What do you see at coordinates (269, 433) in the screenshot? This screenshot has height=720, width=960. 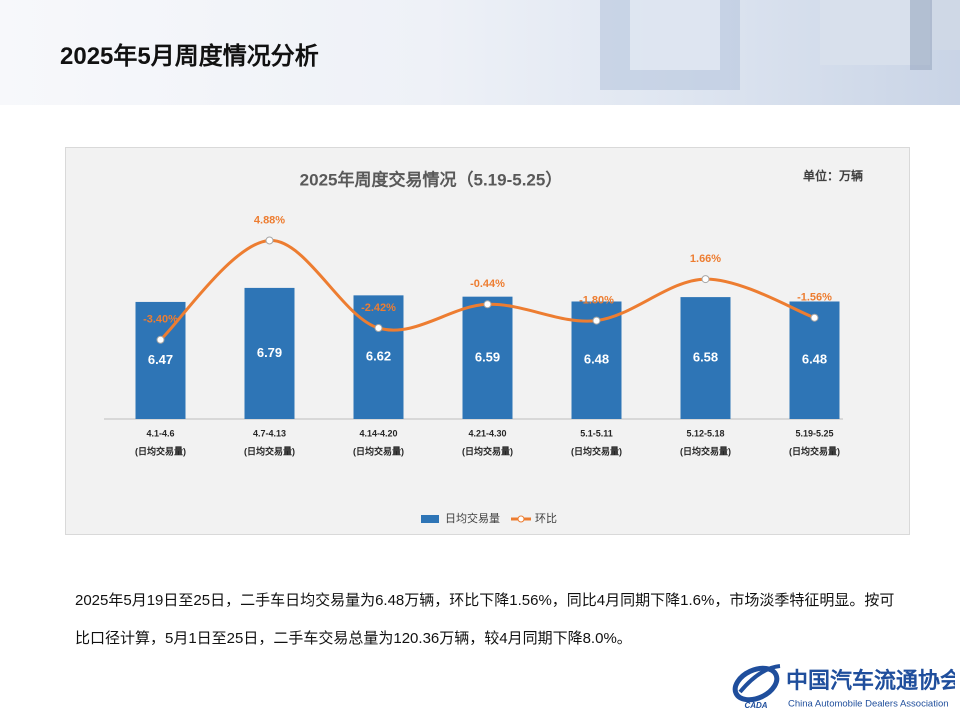 I see `x-tick-label: 4.7-4.13` at bounding box center [269, 433].